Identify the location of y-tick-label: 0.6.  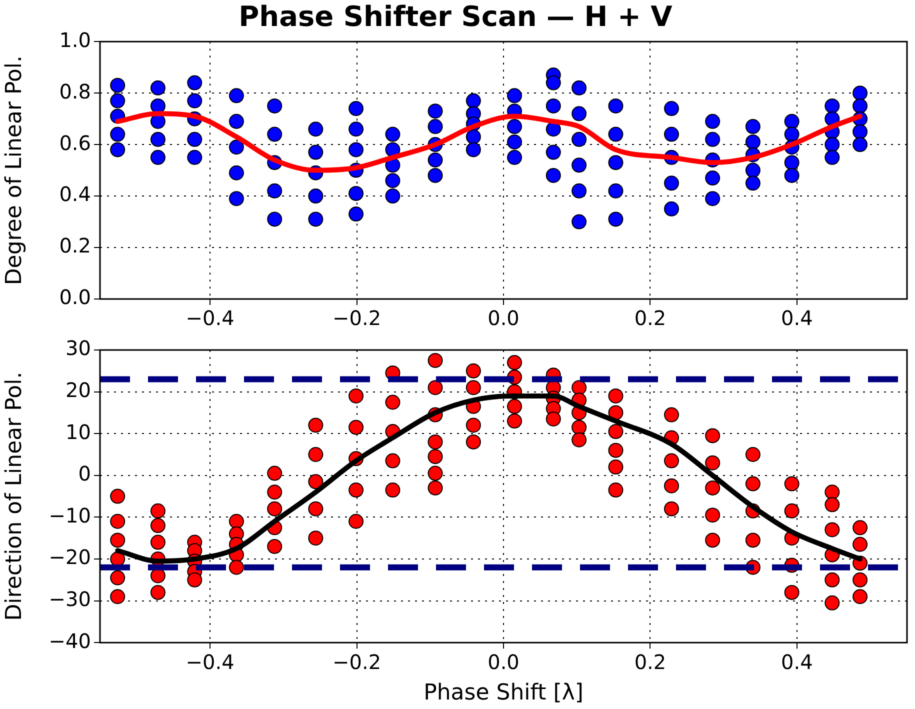
(75, 142).